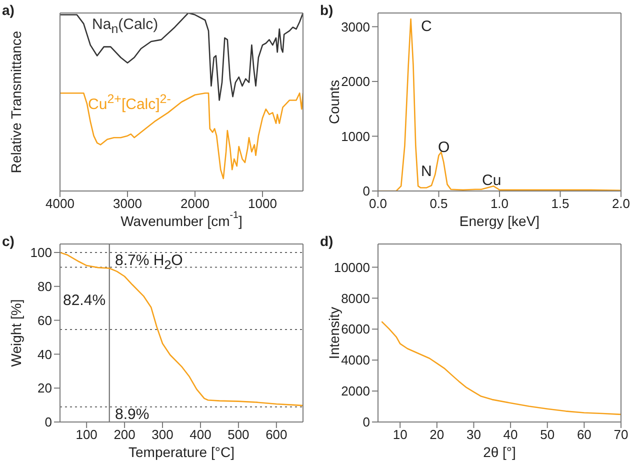 Image resolution: width=636 pixels, height=462 pixels. What do you see at coordinates (355, 329) in the screenshot?
I see `y-tick-label: 6000` at bounding box center [355, 329].